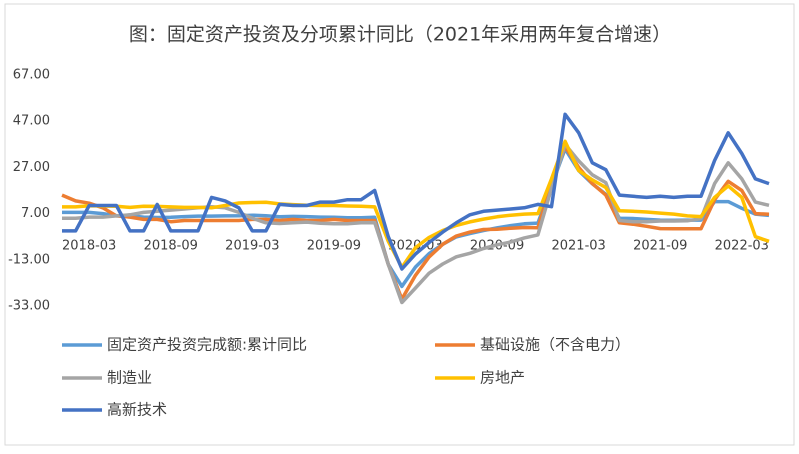 The width and height of the screenshot is (799, 454). What do you see at coordinates (660, 246) in the screenshot?
I see `x-tick-label: 2021-09` at bounding box center [660, 246].